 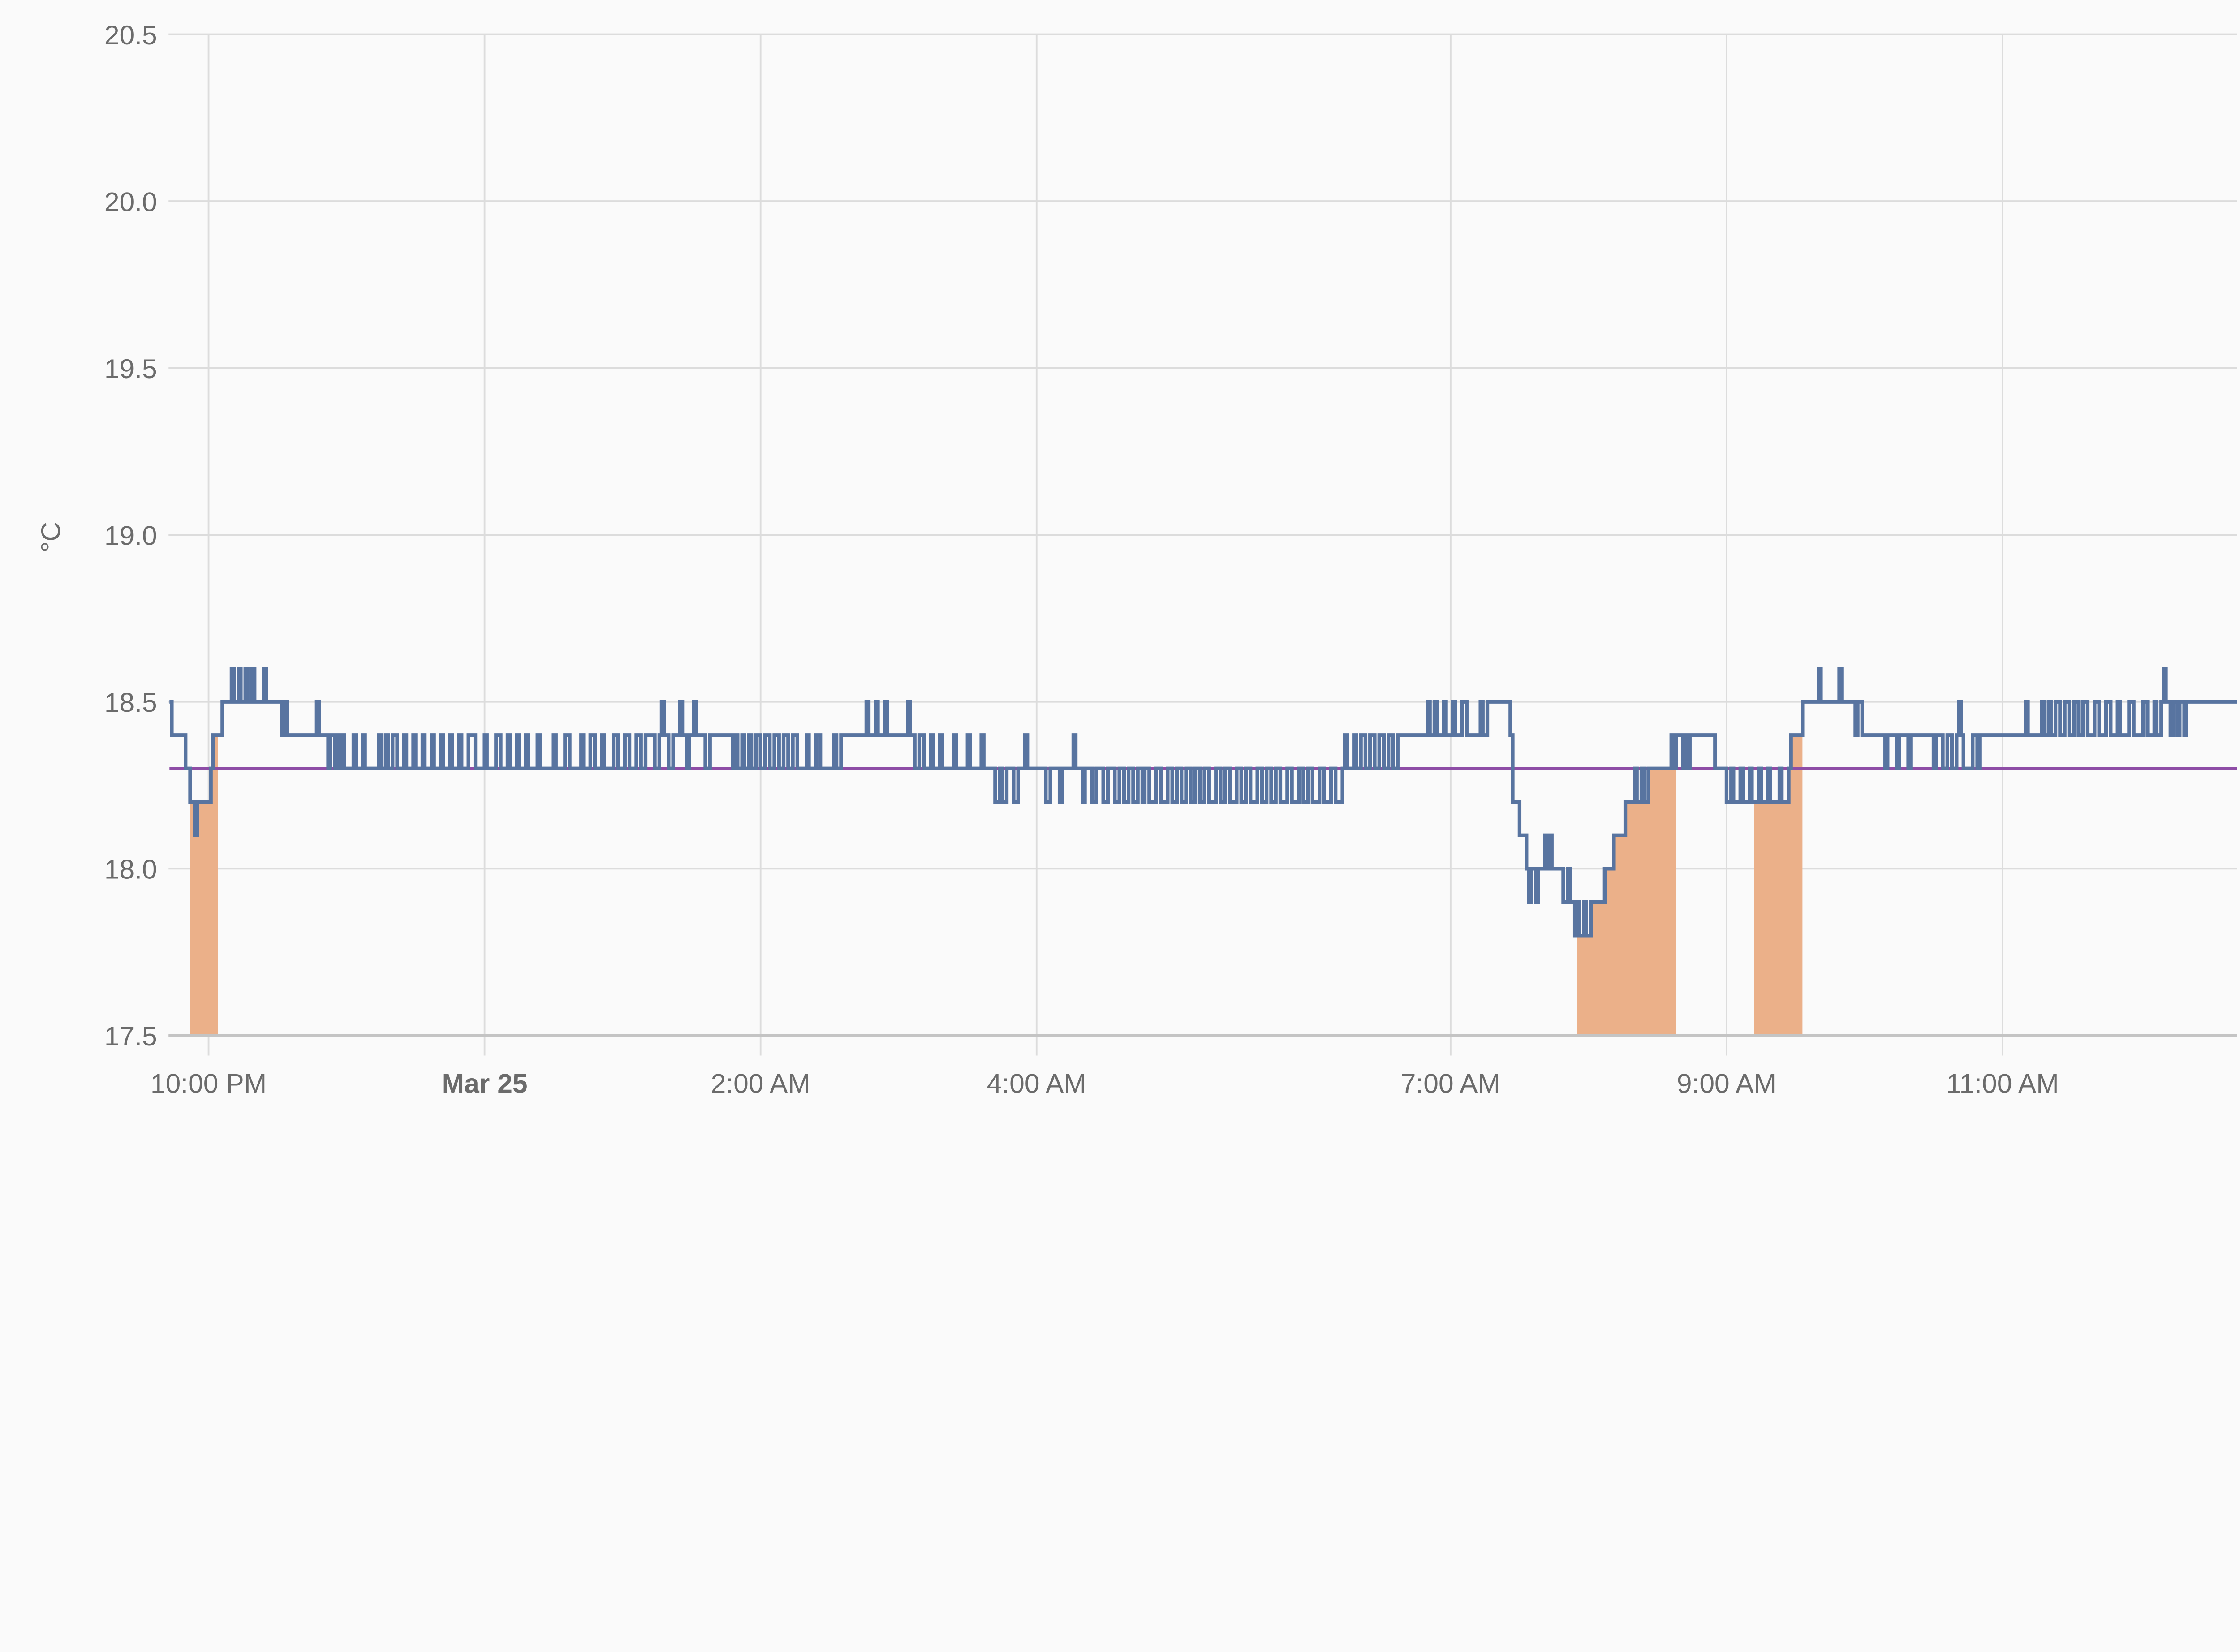 What do you see at coordinates (1036, 1083) in the screenshot?
I see `x-tick-label: 4:00 AM` at bounding box center [1036, 1083].